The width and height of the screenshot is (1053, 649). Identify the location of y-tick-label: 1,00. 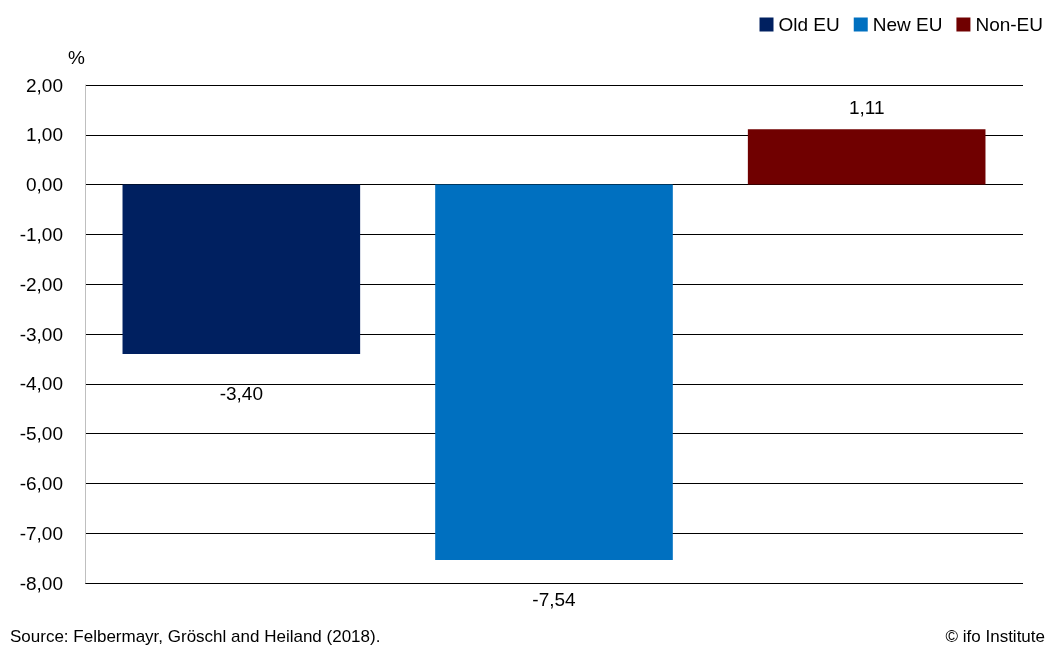
(44, 135).